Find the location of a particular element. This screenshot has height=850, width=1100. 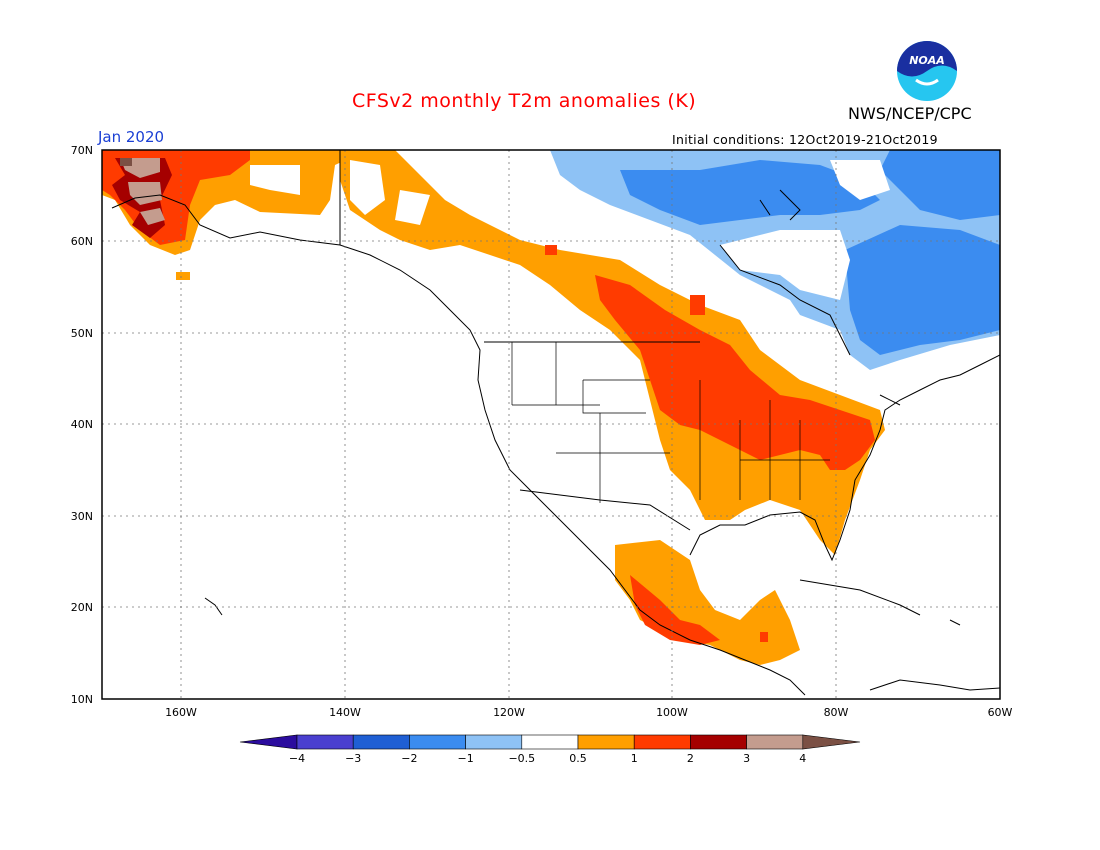

initial-conditions-label: Initial conditions: 12Oct2019-21Oct2019 is located at coordinates (805, 139).